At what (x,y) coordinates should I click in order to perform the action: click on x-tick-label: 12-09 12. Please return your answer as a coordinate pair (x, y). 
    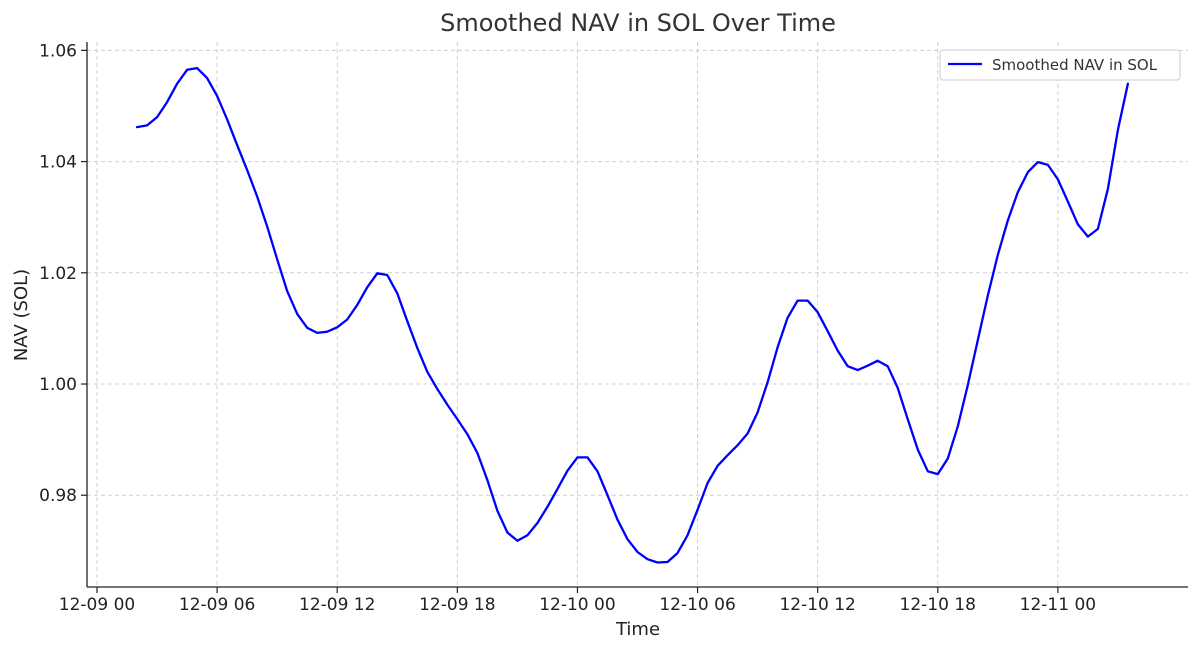
    Looking at the image, I should click on (337, 605).